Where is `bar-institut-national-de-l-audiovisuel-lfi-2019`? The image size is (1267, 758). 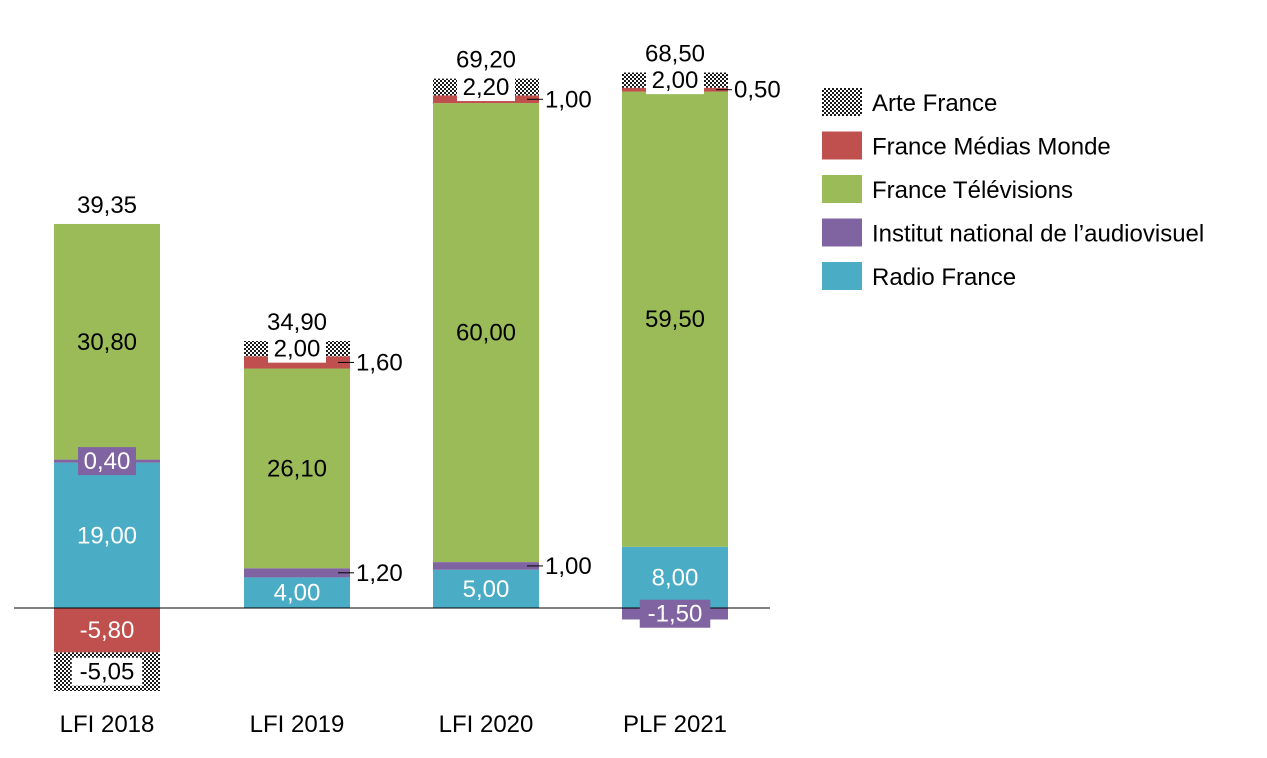
bar-institut-national-de-l-audiovisuel-lfi-2019 is located at coordinates (297, 573).